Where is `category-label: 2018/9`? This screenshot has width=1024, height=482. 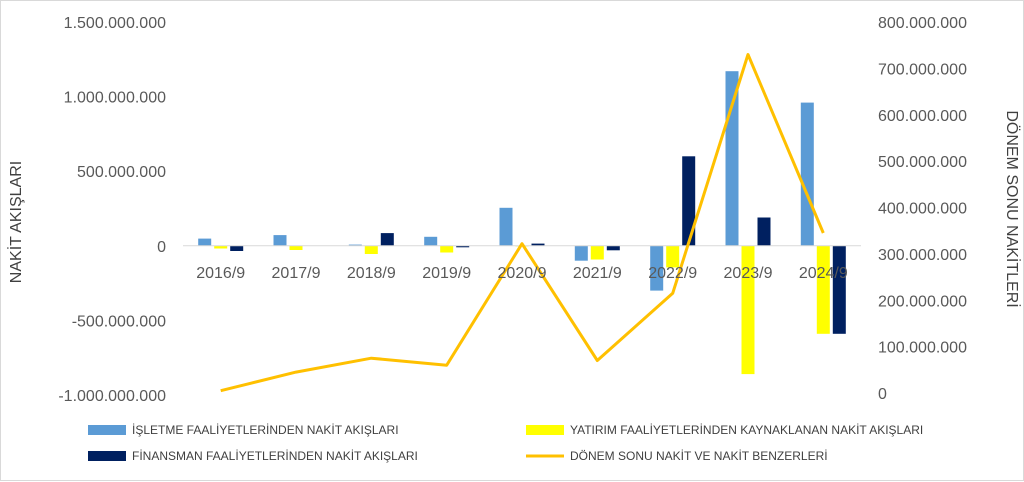 category-label: 2018/9 is located at coordinates (371, 273).